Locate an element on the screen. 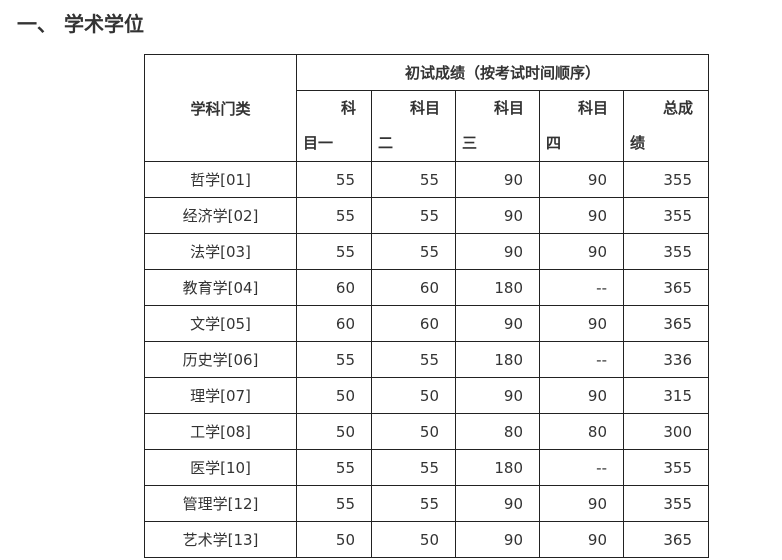 Image resolution: width=782 pixels, height=560 pixels. table-row: 法学[03] 55 55 90 90 355 is located at coordinates (426, 251).